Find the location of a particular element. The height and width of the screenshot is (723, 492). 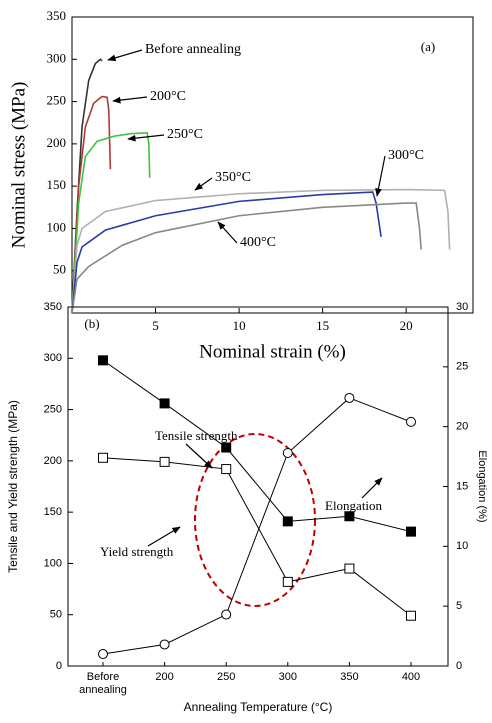

x-tick-label-box: 300 is located at coordinates (287, 677).